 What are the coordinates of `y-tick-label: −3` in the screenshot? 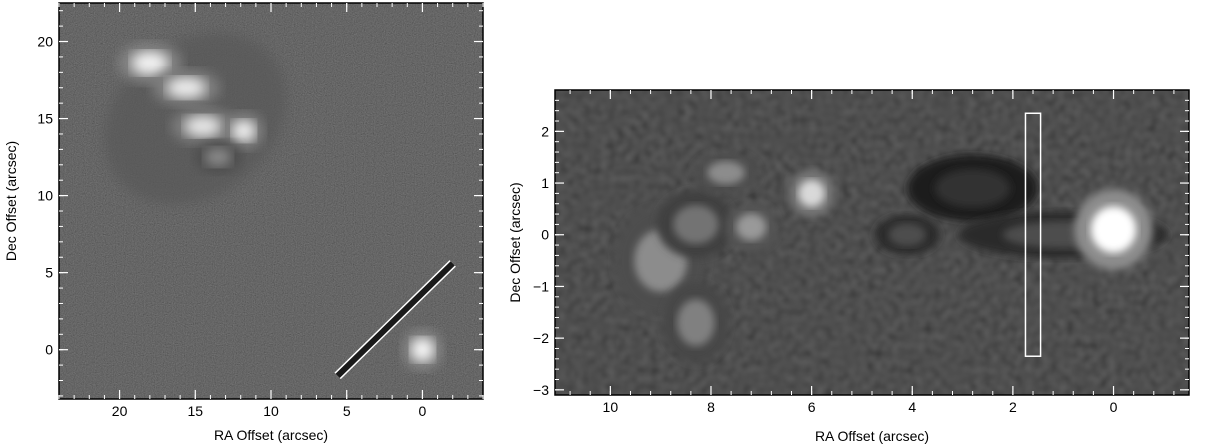 It's located at (541, 390).